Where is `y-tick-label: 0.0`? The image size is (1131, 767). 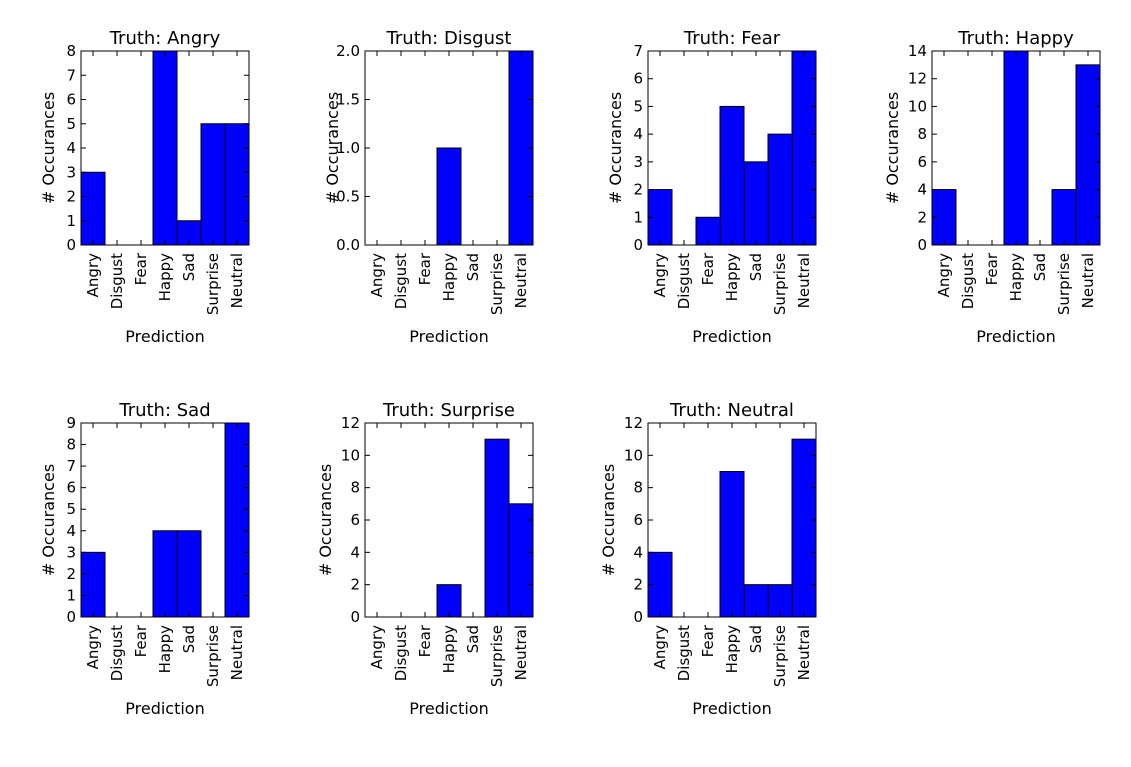
y-tick-label: 0.0 is located at coordinates (348, 245).